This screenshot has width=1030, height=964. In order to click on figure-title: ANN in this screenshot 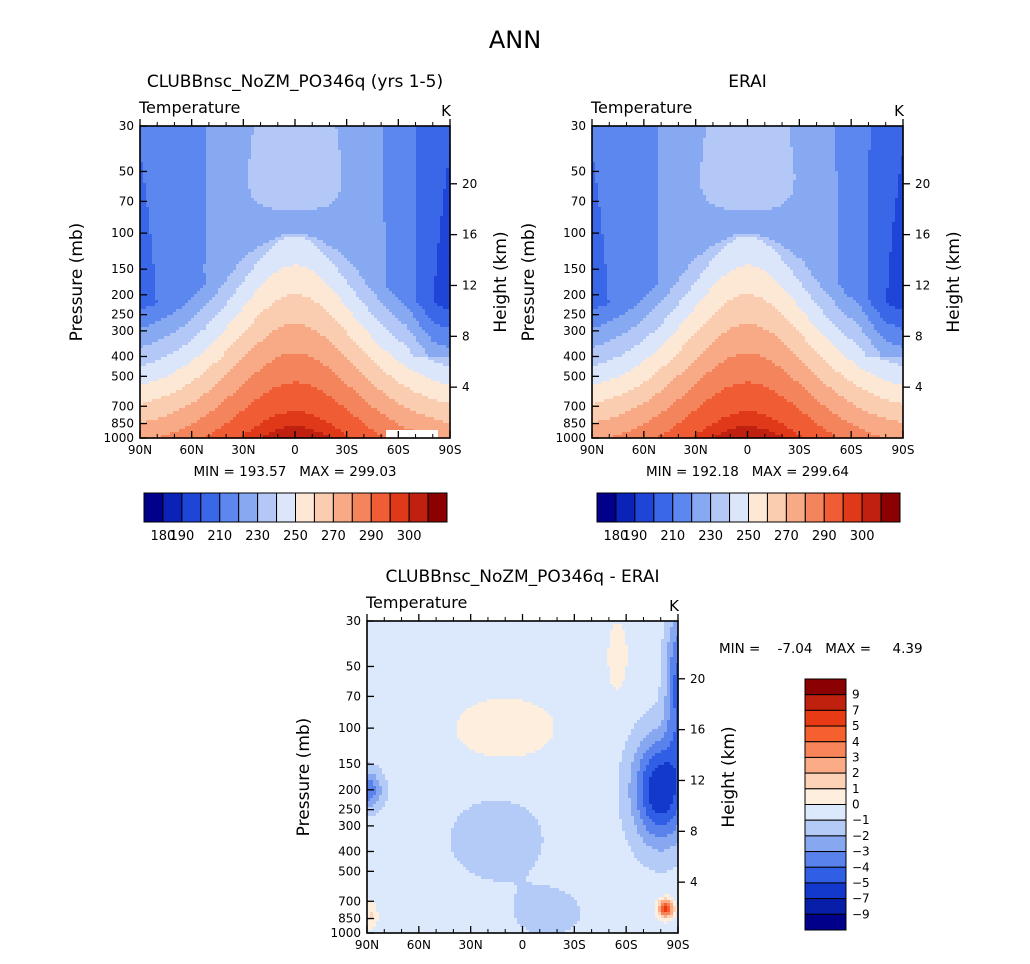, I will do `click(515, 40)`.